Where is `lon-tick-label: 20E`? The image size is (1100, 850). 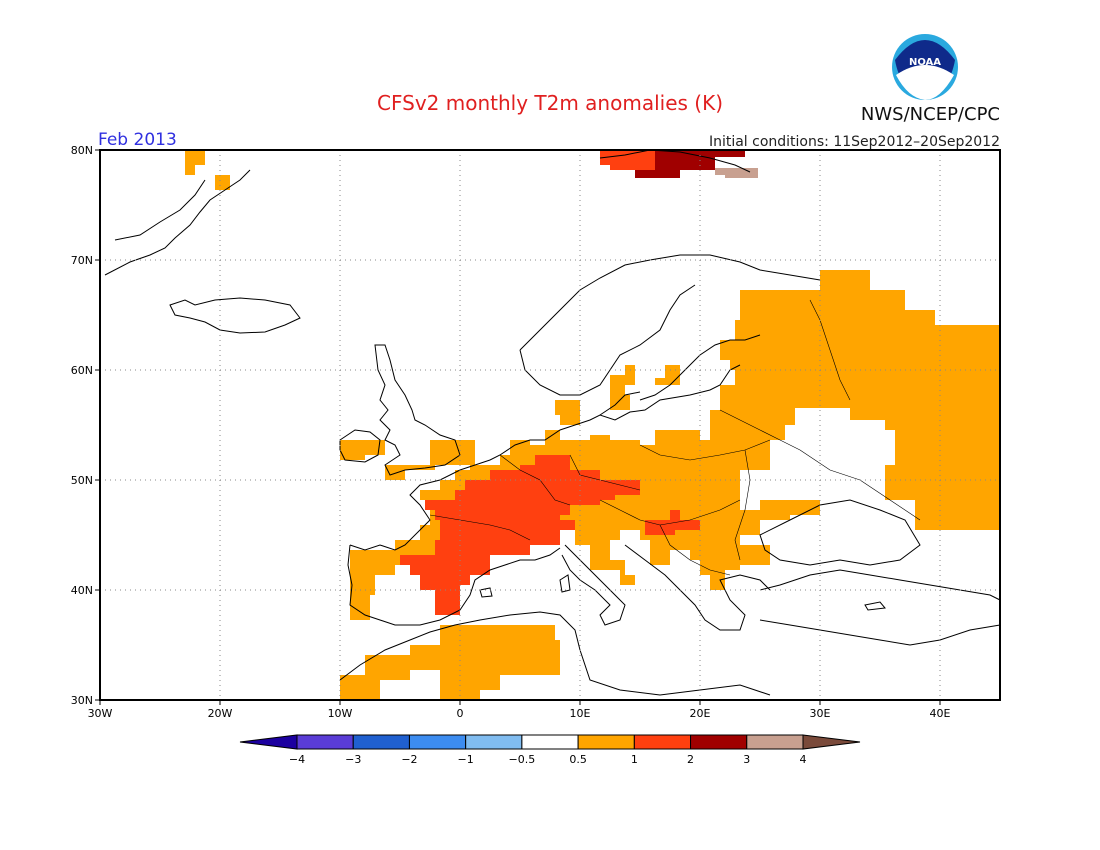 lon-tick-label: 20E is located at coordinates (700, 713).